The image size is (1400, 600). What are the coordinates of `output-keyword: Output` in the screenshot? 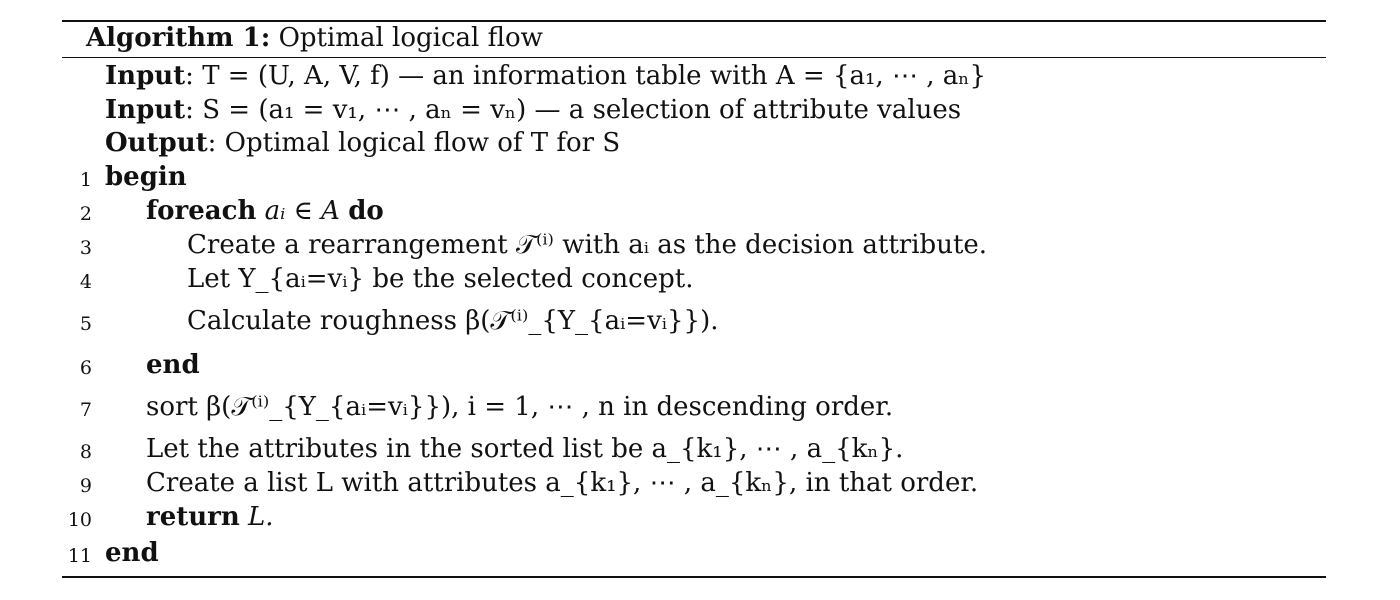 It's located at (156, 143).